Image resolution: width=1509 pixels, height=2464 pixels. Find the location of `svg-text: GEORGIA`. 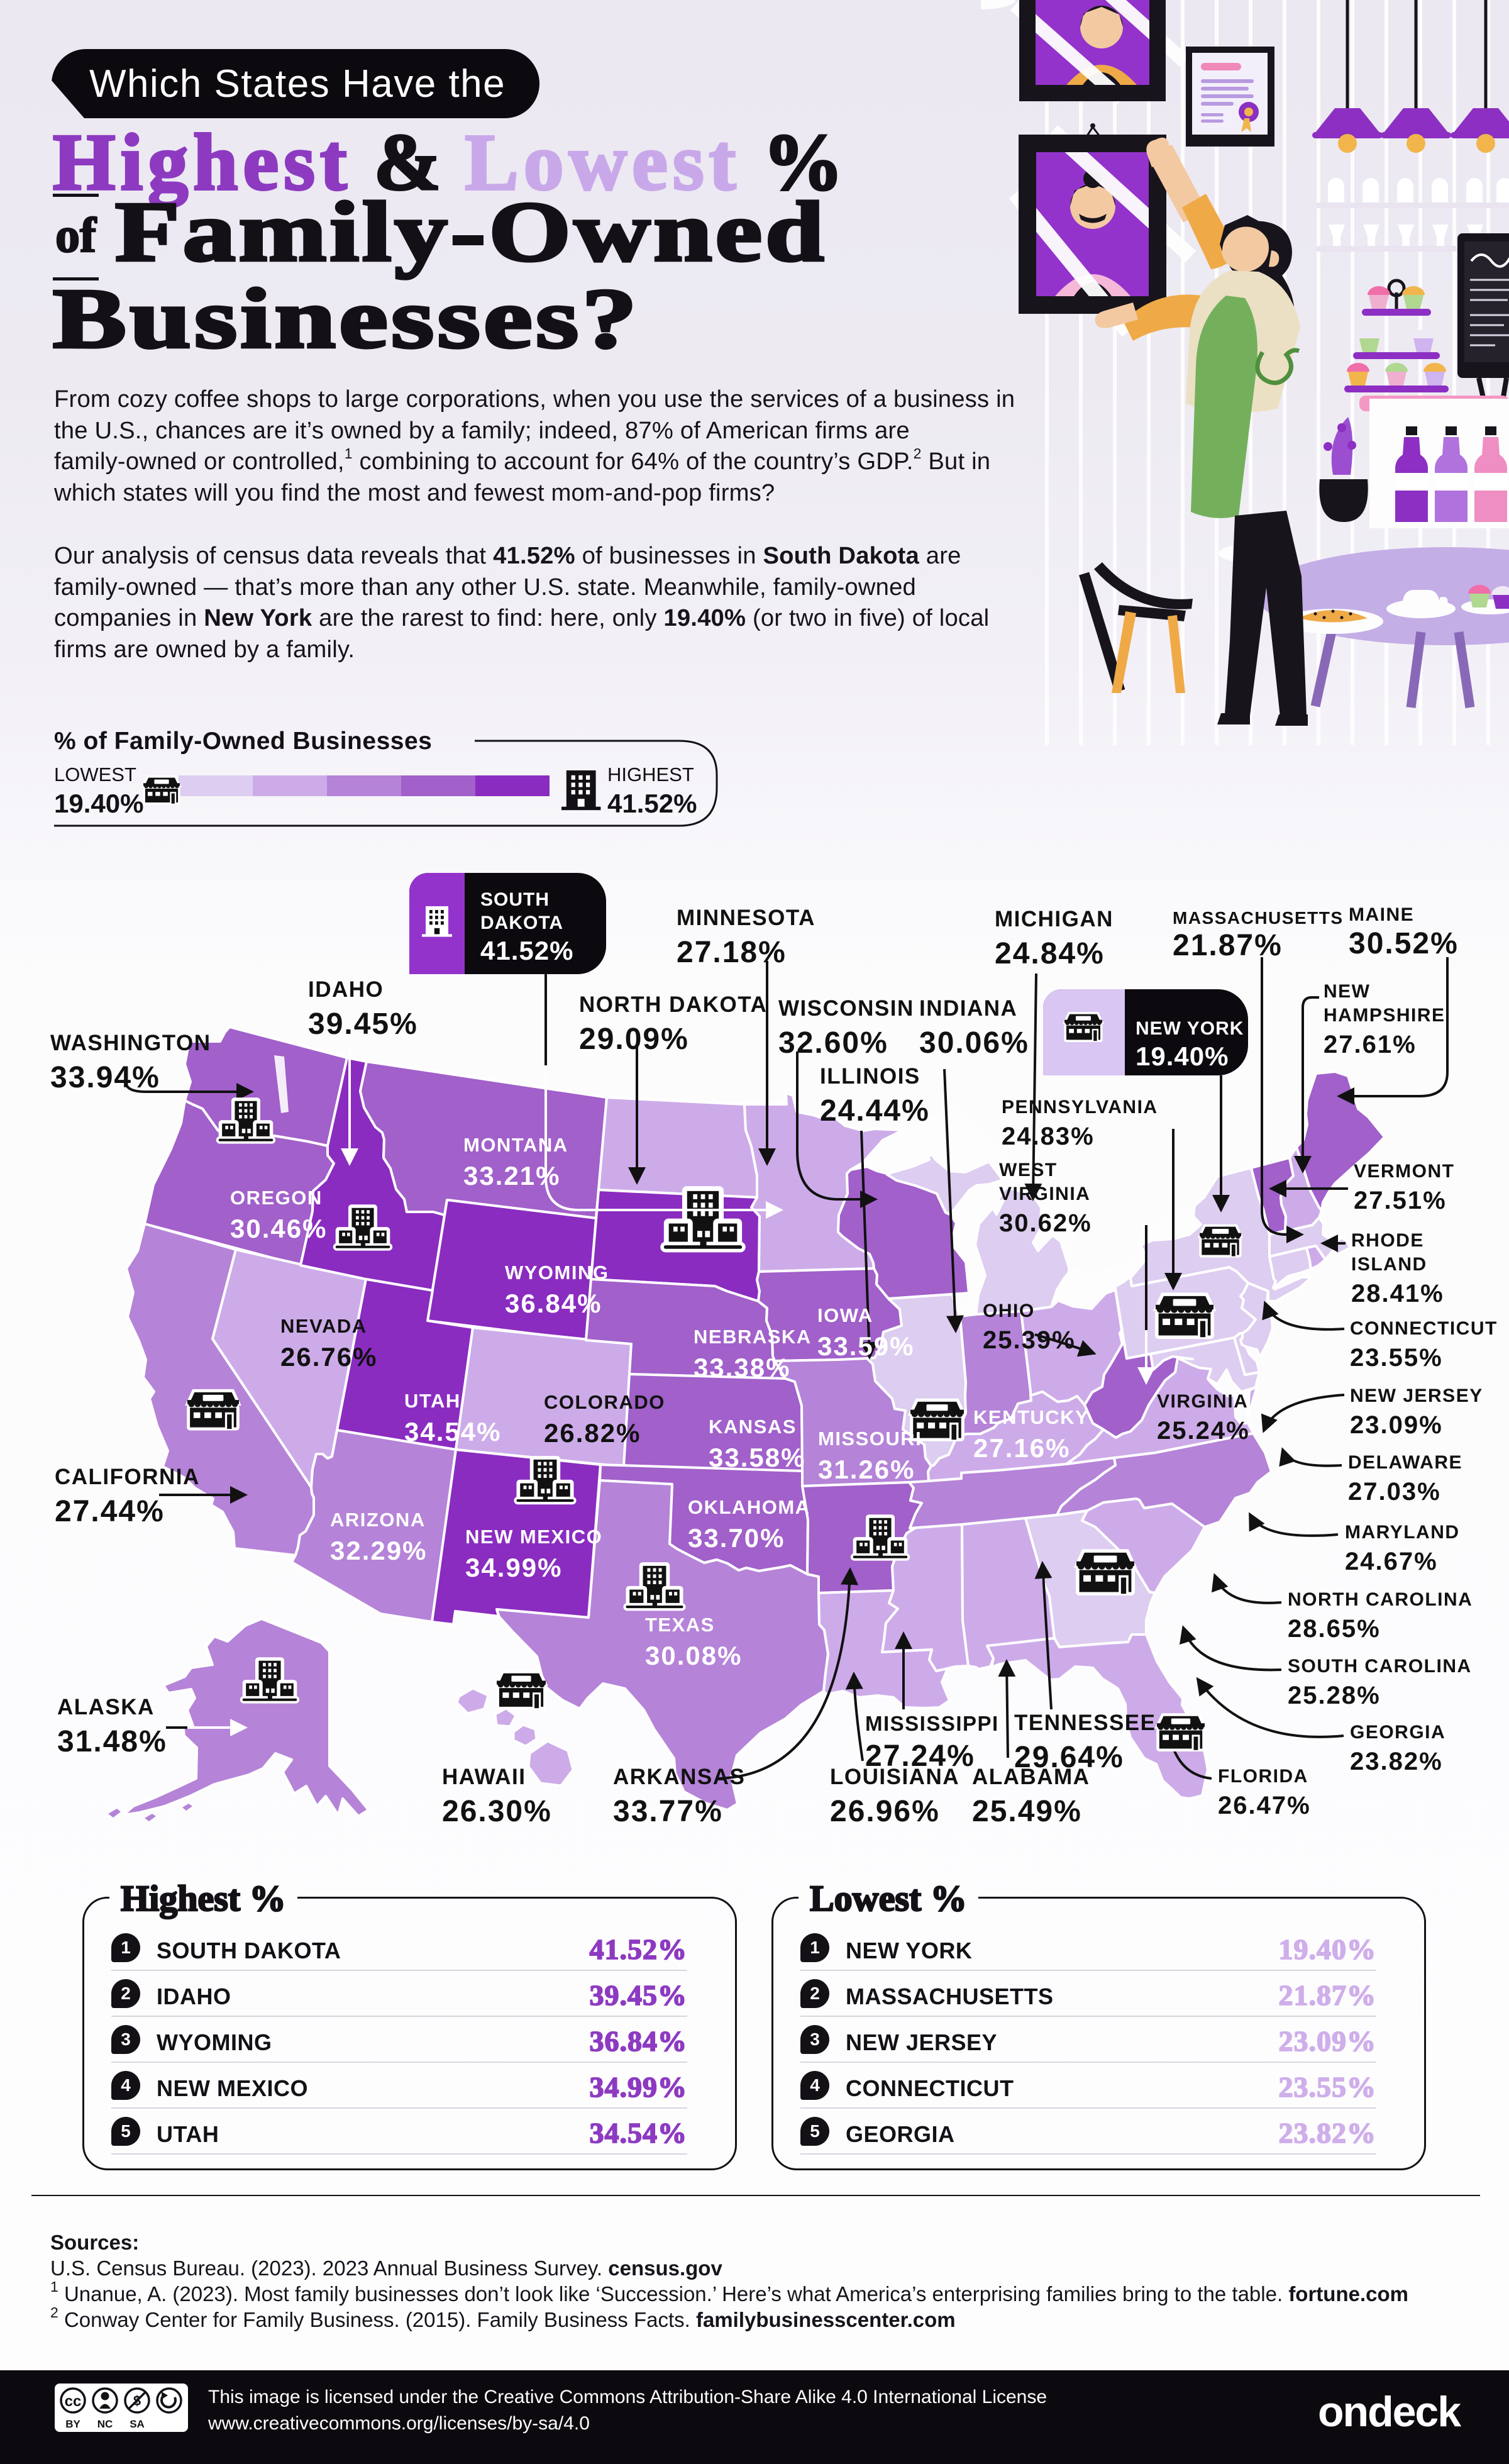

svg-text: GEORGIA is located at coordinates (1398, 1732).